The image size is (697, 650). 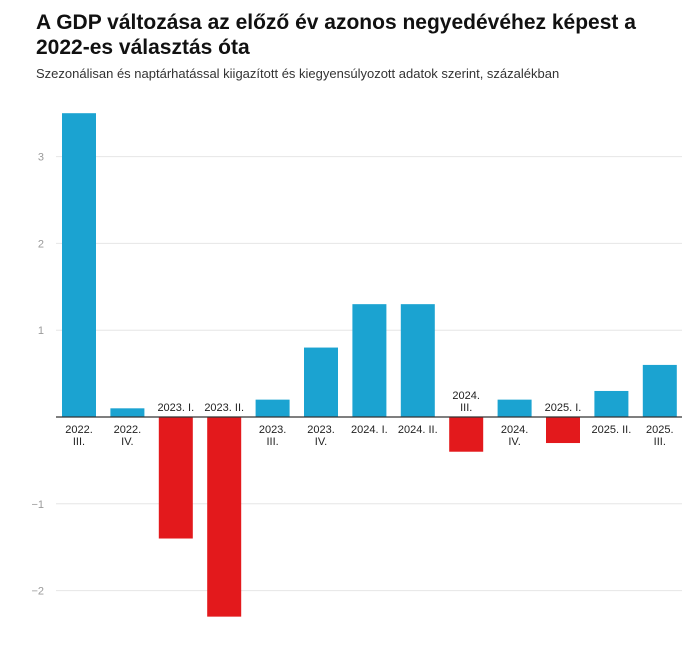 What do you see at coordinates (369, 430) in the screenshot?
I see `x-category-label: 2024. I.` at bounding box center [369, 430].